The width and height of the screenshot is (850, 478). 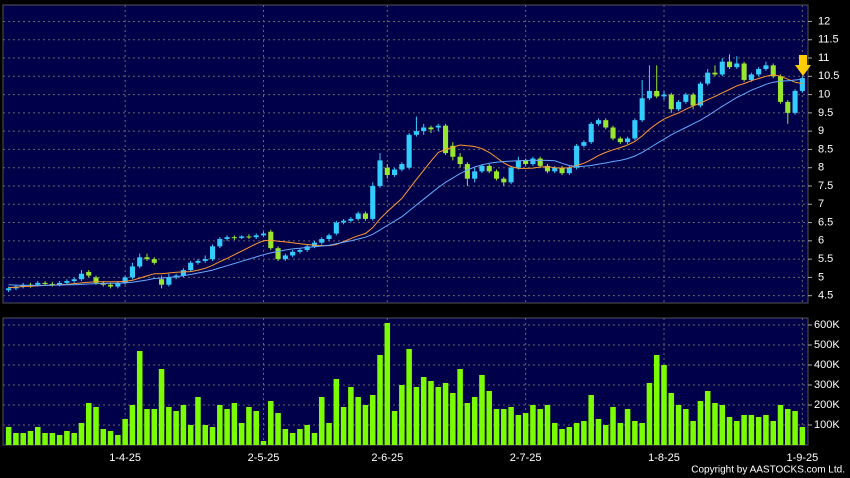 I want to click on y-tick-label: 8.5, so click(x=825, y=149).